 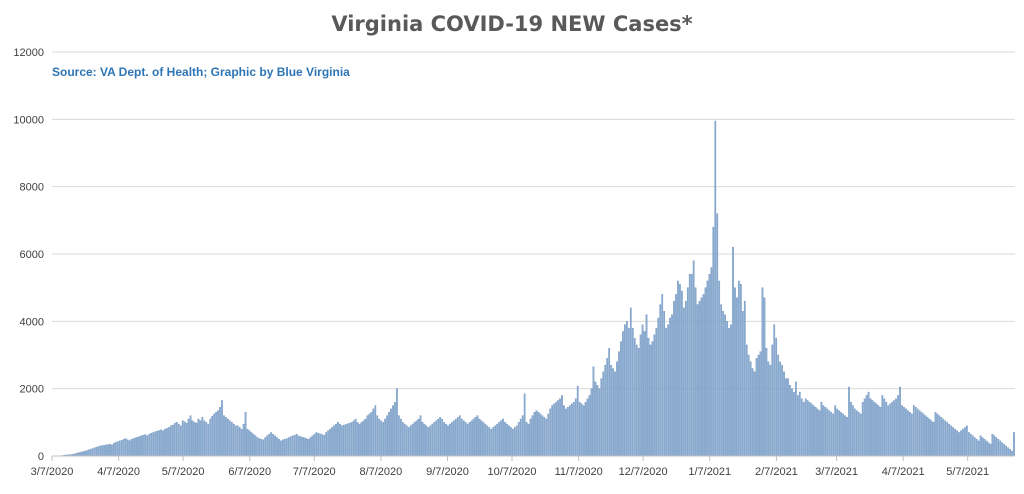 I want to click on y-axis-ticks: 0 2000 4000 6000 8000 10000 12000, so click(x=28, y=255).